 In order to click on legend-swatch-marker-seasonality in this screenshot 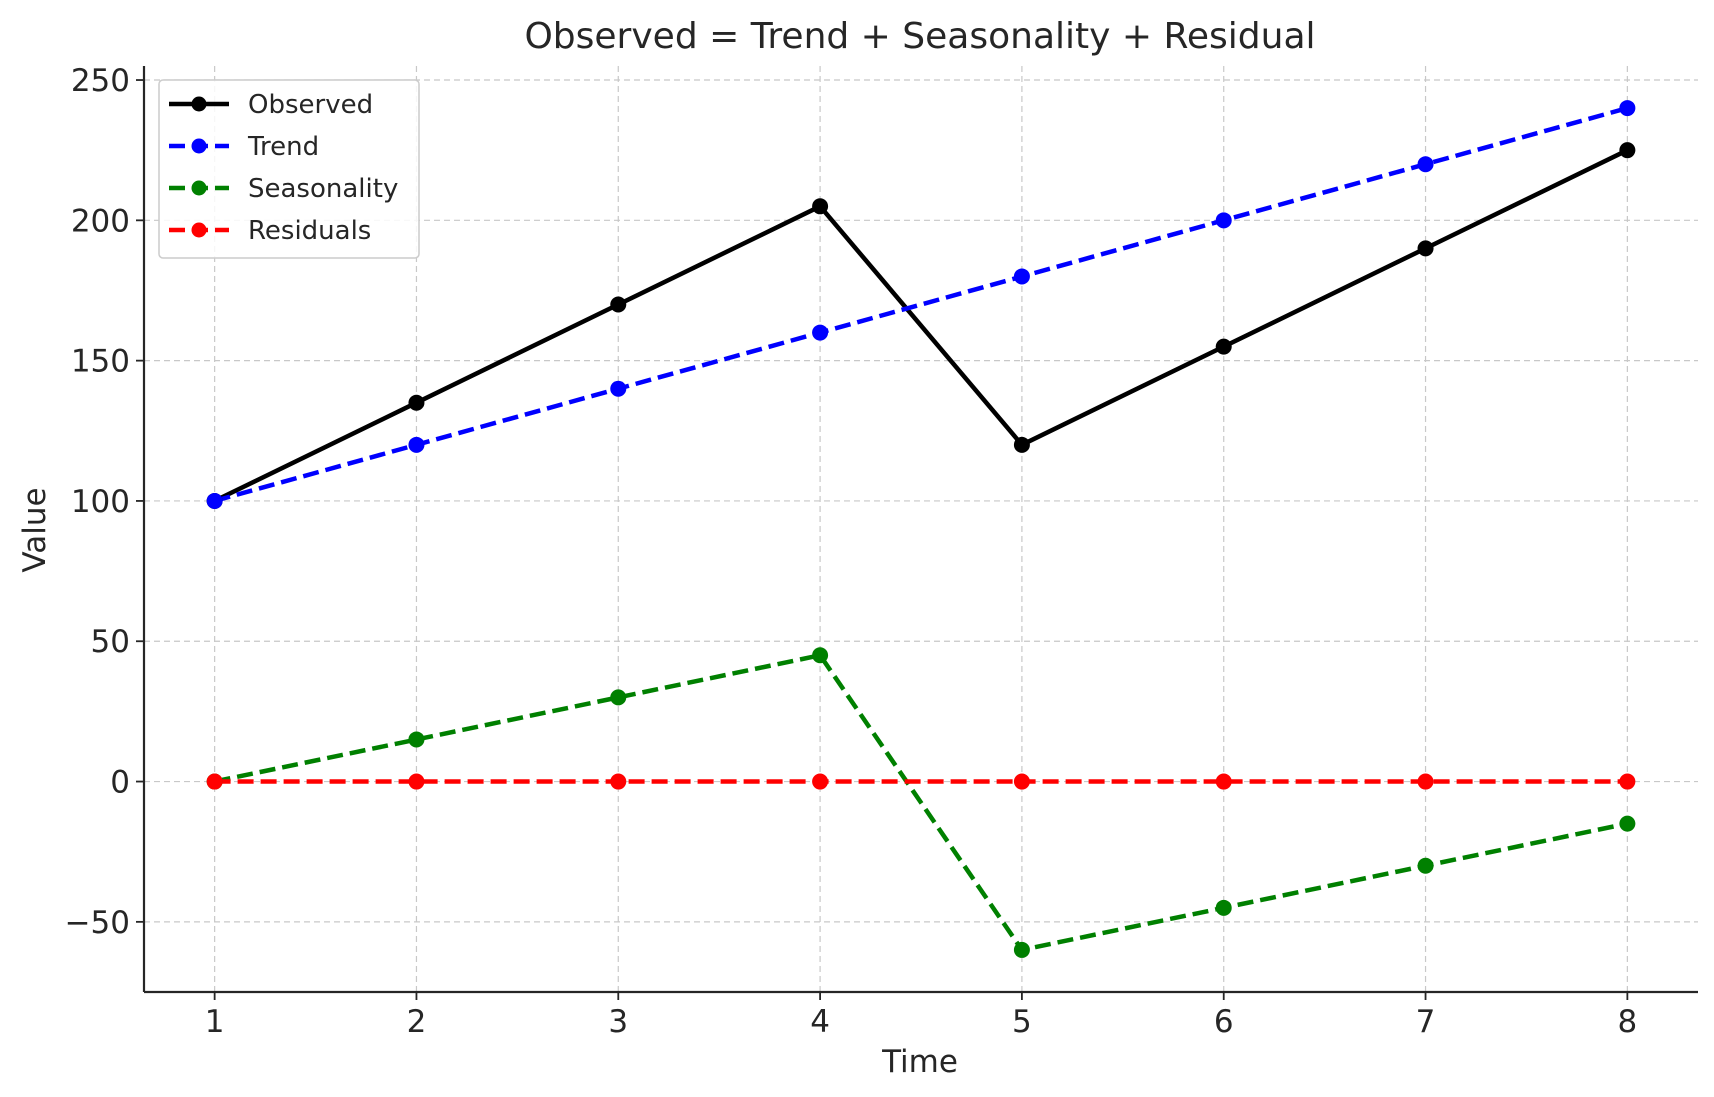, I will do `click(199, 188)`.